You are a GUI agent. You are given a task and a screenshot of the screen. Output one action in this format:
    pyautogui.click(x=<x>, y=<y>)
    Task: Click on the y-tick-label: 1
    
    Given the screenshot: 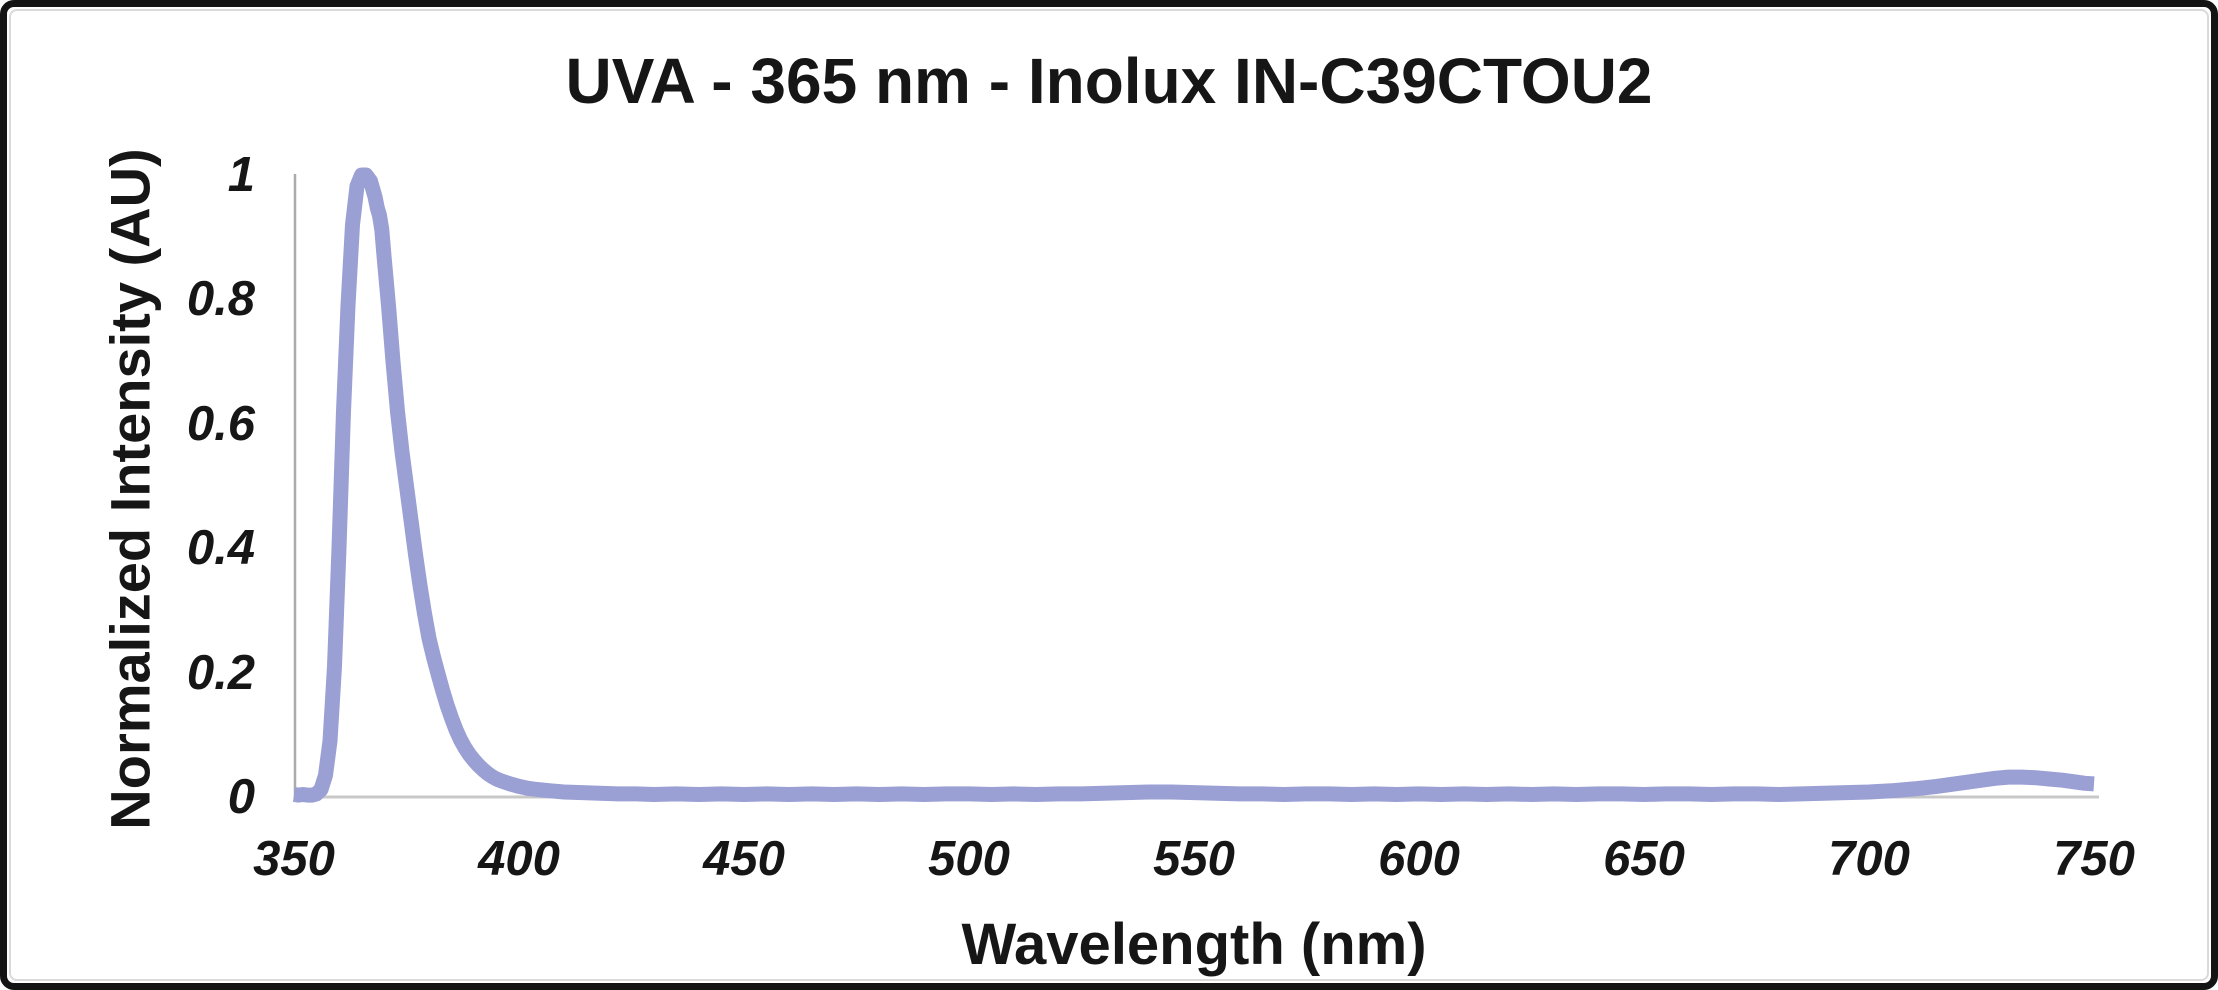 What is the action you would take?
    pyautogui.click(x=241, y=175)
    